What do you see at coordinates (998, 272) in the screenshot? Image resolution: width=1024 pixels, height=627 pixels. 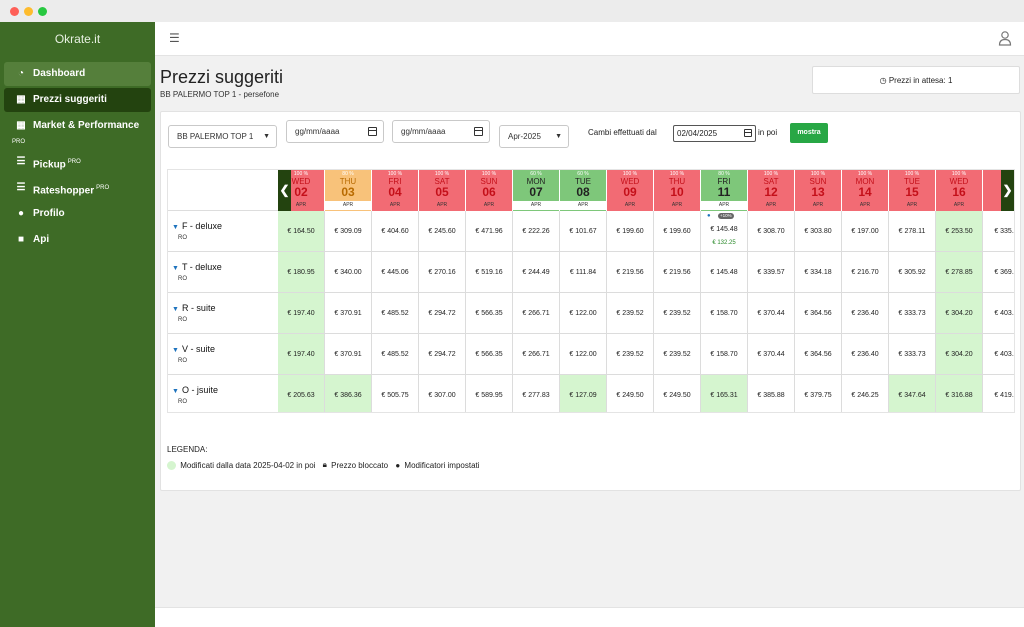 I see `price-cell: € 369.5` at bounding box center [998, 272].